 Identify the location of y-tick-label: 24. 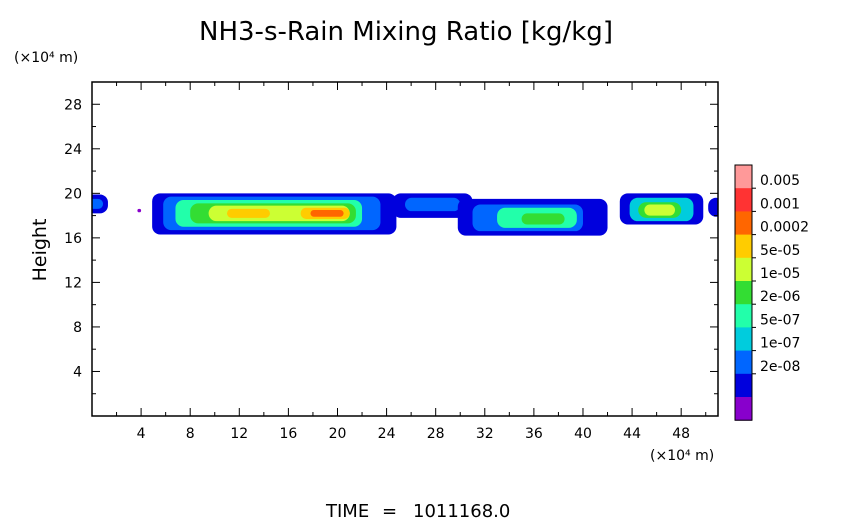
(73, 150).